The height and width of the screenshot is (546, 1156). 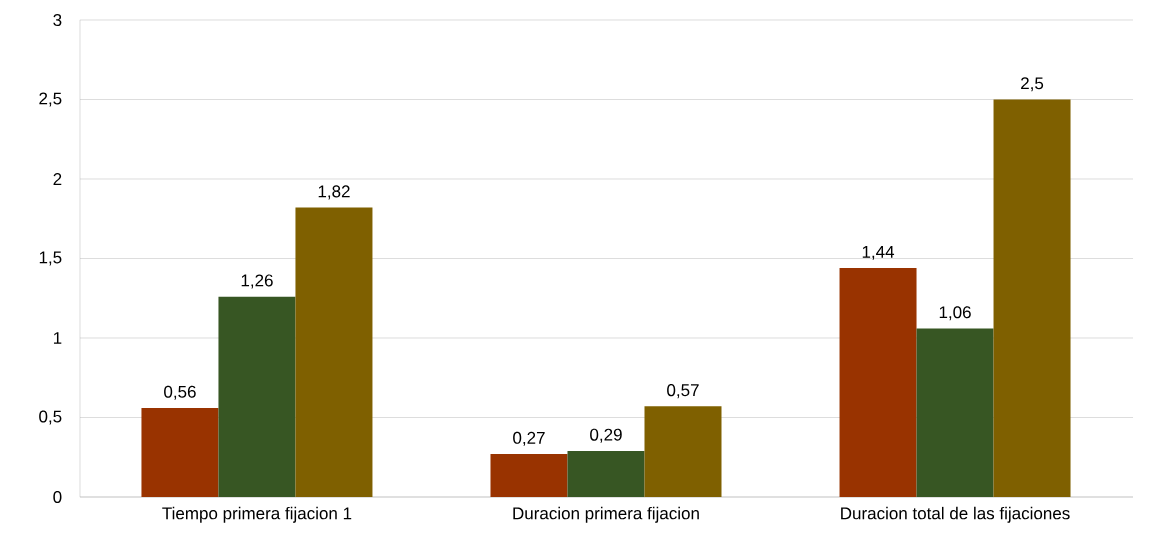 I want to click on x-tick-label: Duracion total de las fijaciones, so click(x=955, y=514).